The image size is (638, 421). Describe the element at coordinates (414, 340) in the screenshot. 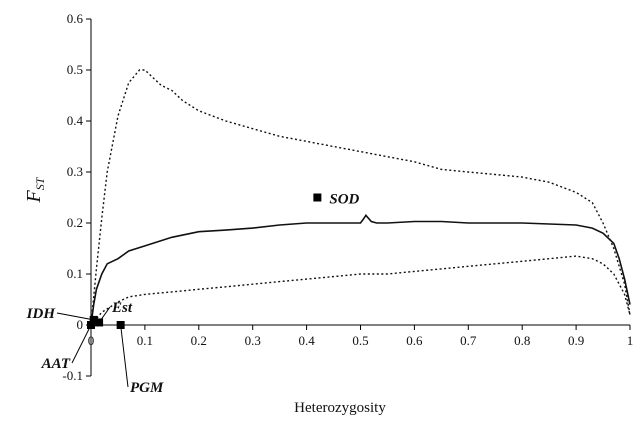

I see `x-tick-label: 0.6` at that location.